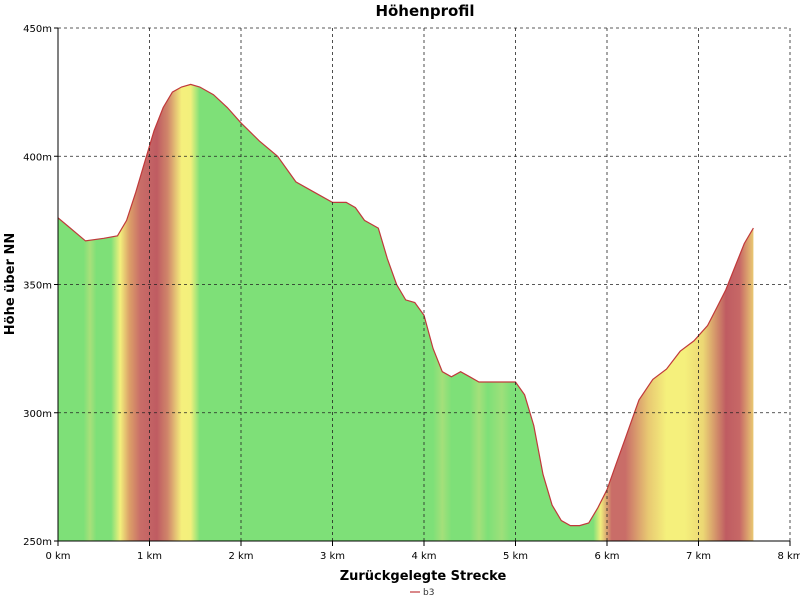 This screenshot has height=600, width=800. Describe the element at coordinates (788, 556) in the screenshot. I see `x-tick-label: 8 km` at that location.